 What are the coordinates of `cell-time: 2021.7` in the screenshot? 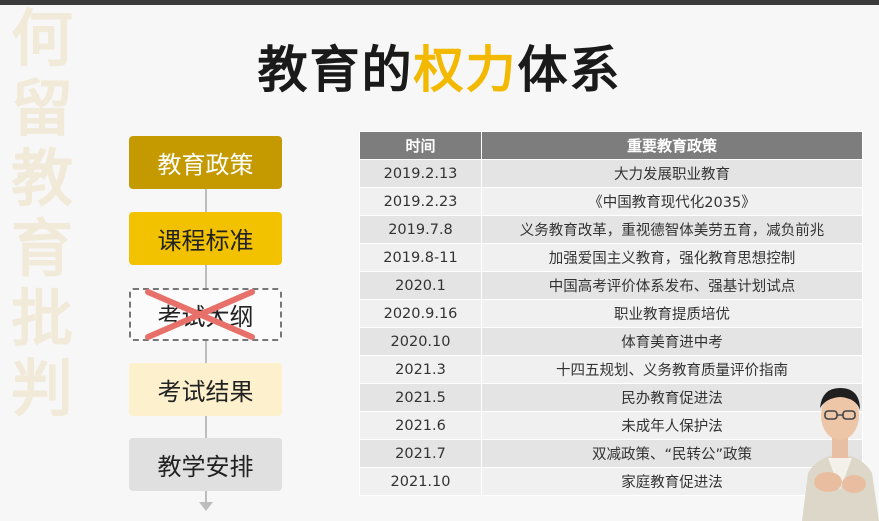 It's located at (420, 453).